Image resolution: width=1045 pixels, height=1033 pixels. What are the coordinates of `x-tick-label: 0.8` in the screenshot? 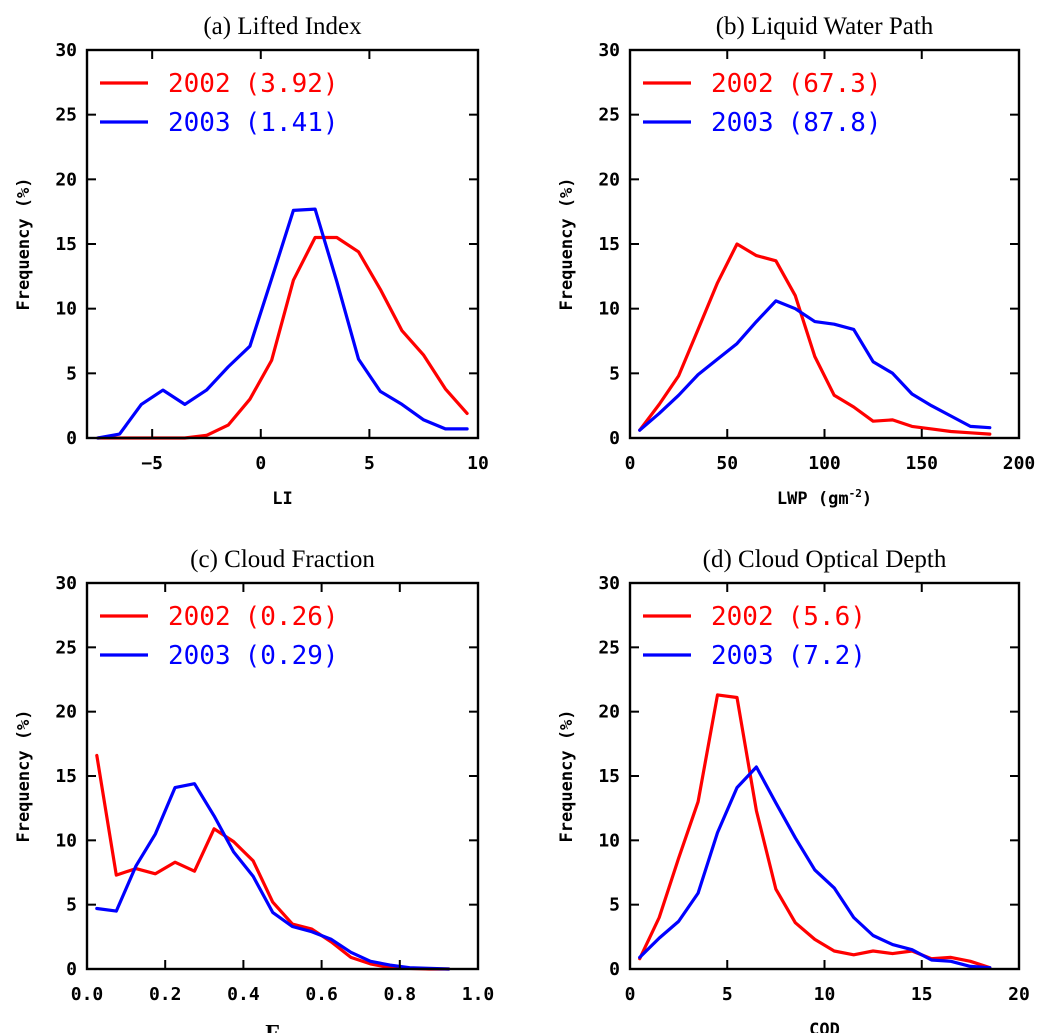 It's located at (400, 994).